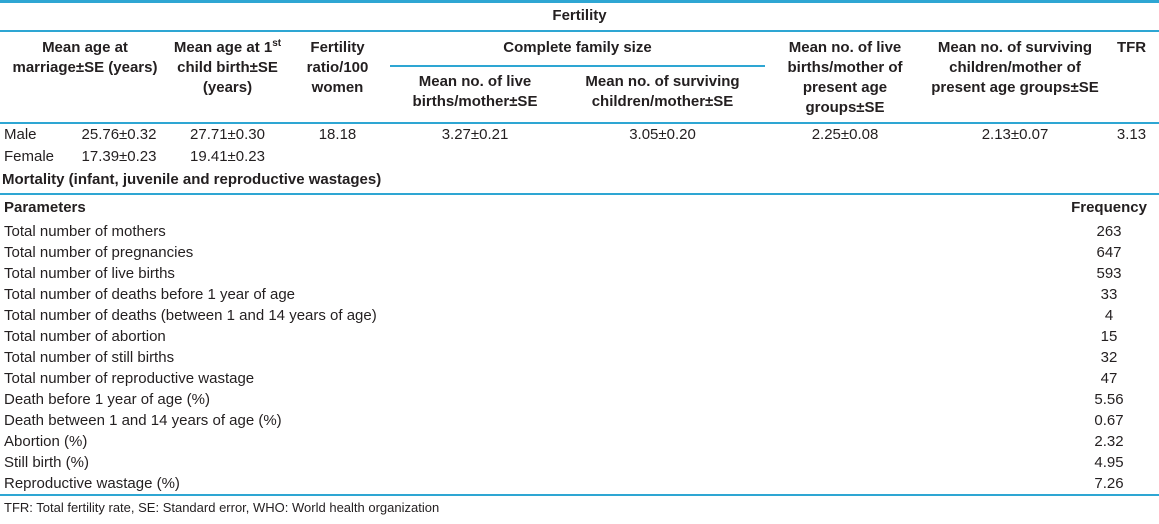  What do you see at coordinates (277, 43) in the screenshot?
I see `ordinal-superscript: st` at bounding box center [277, 43].